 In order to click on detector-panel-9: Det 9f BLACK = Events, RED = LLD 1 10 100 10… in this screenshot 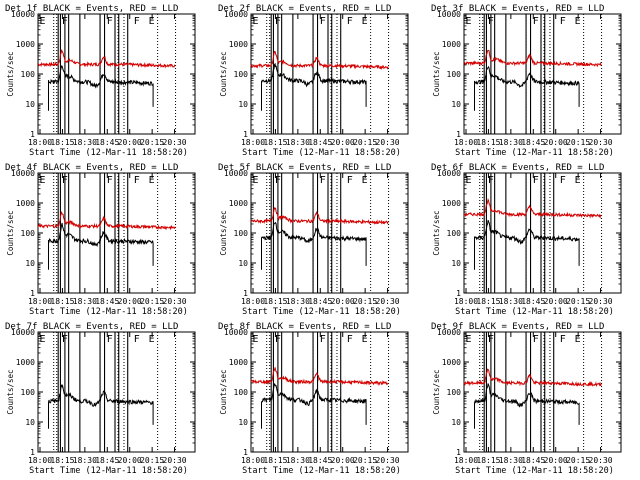, I will do `click(526, 399)`.